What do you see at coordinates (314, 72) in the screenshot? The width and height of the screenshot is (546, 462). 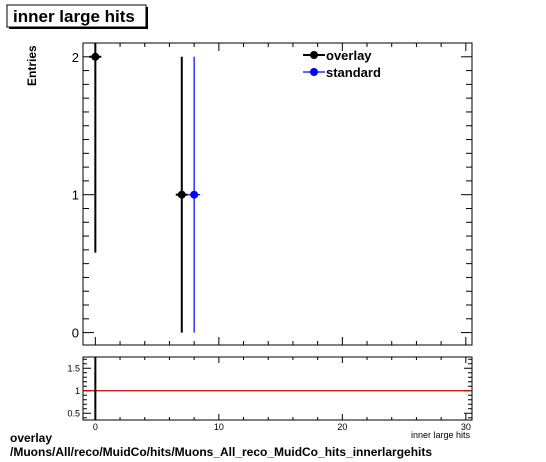 I see `legend-marker-standard` at bounding box center [314, 72].